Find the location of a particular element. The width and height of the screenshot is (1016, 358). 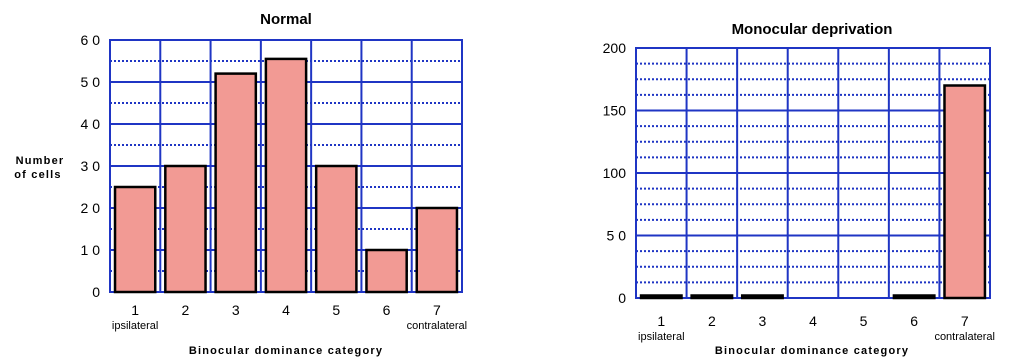

chart-title: Normal is located at coordinates (286, 19).